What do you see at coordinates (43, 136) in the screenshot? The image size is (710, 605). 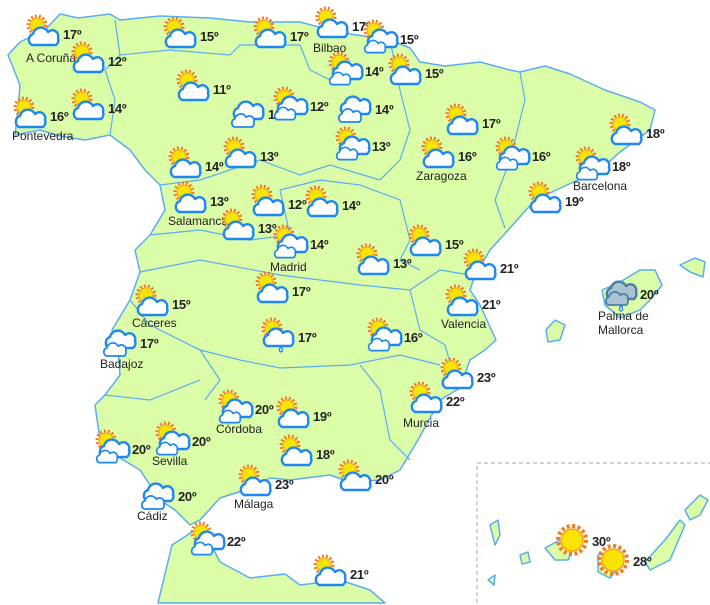 I see `city-label: Pontevedra` at bounding box center [43, 136].